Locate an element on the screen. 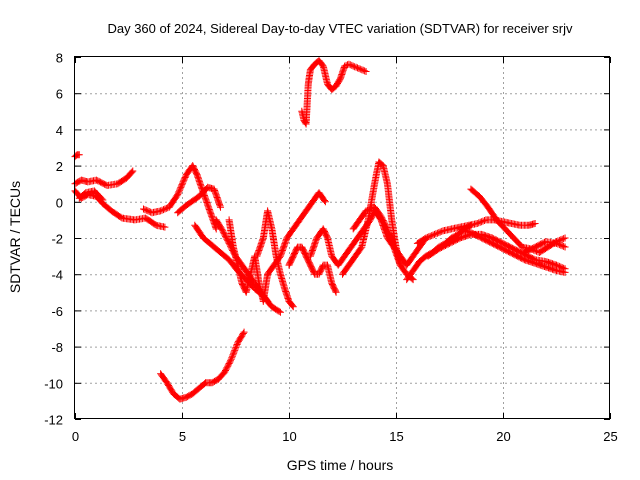  y-tick-label: -10 is located at coordinates (53, 383).